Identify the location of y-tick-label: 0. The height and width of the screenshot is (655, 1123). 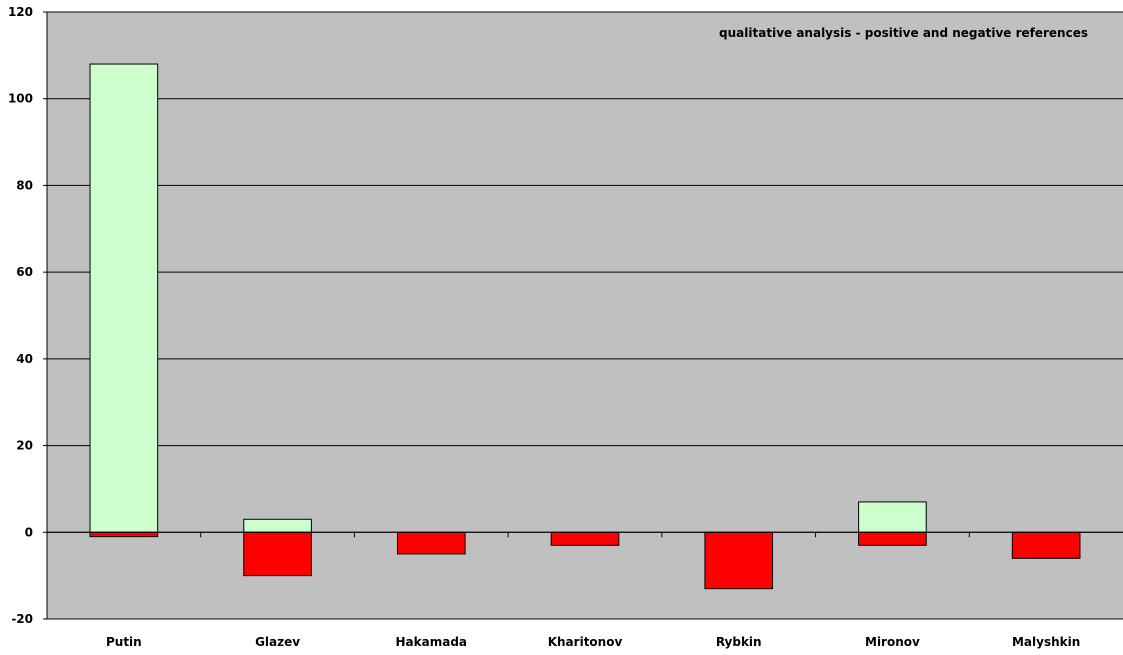
(29, 532).